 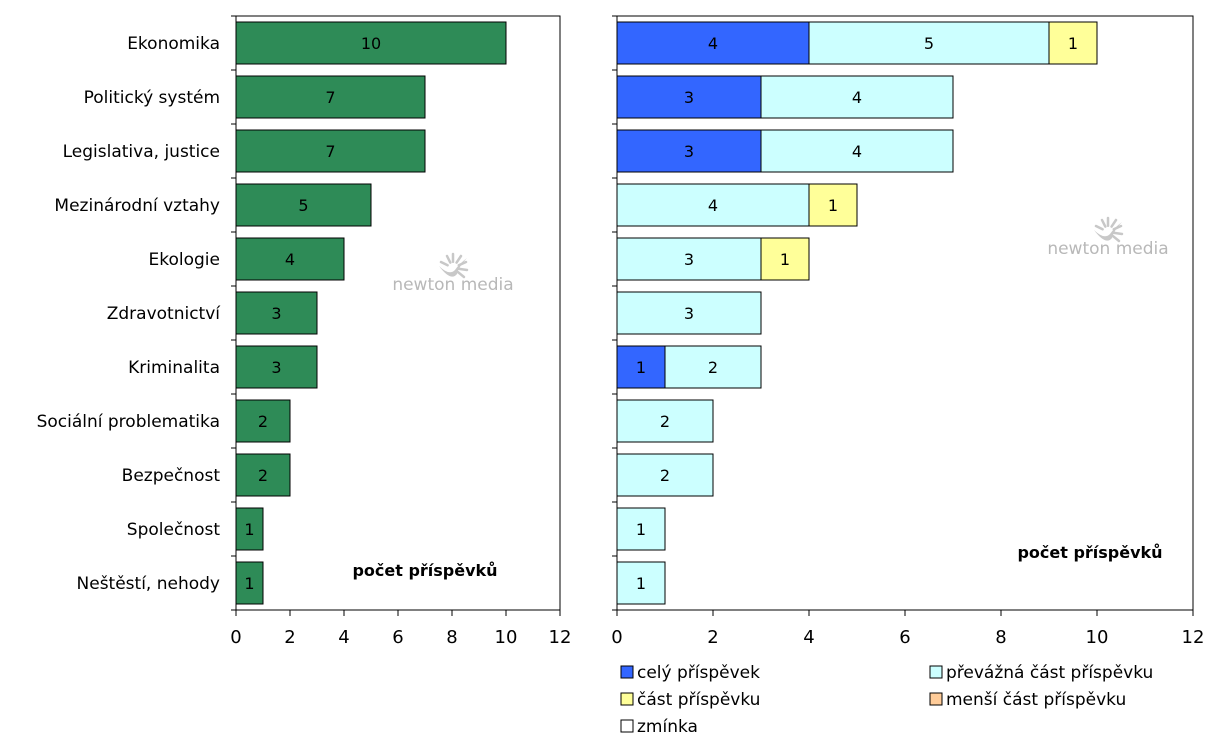 I want to click on category-label: Politický systém, so click(x=152, y=98).